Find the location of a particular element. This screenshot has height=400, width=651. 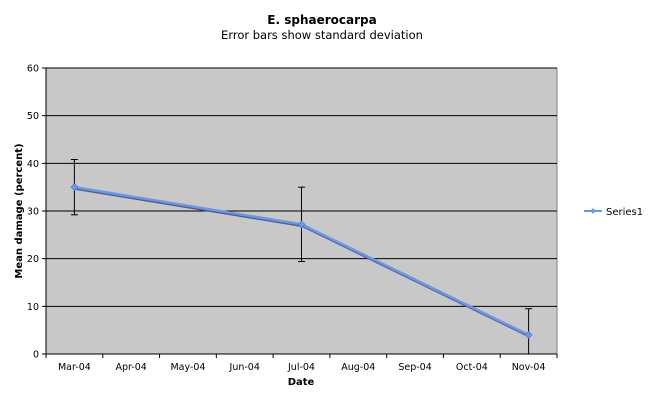

y-axis-ticks: 0 10 20 30 40 50 60 is located at coordinates (37, 212).